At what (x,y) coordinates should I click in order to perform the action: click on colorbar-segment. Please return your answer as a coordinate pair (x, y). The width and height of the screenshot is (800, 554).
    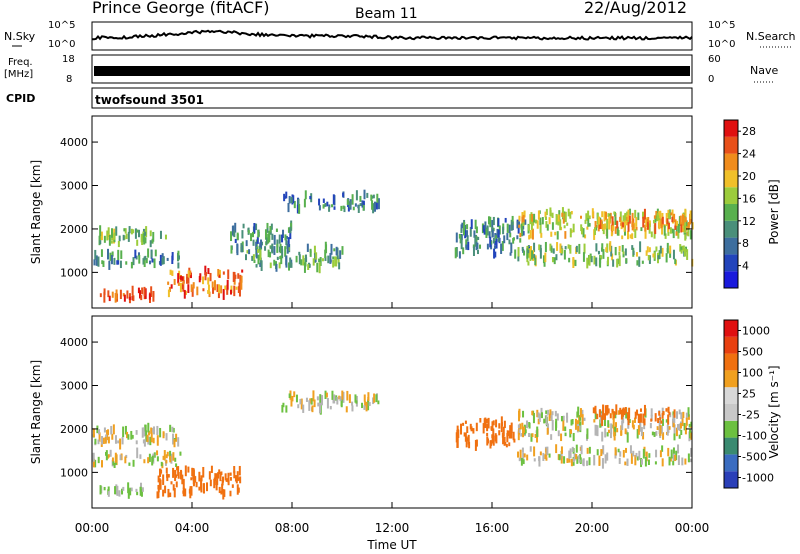
    Looking at the image, I should click on (731, 345).